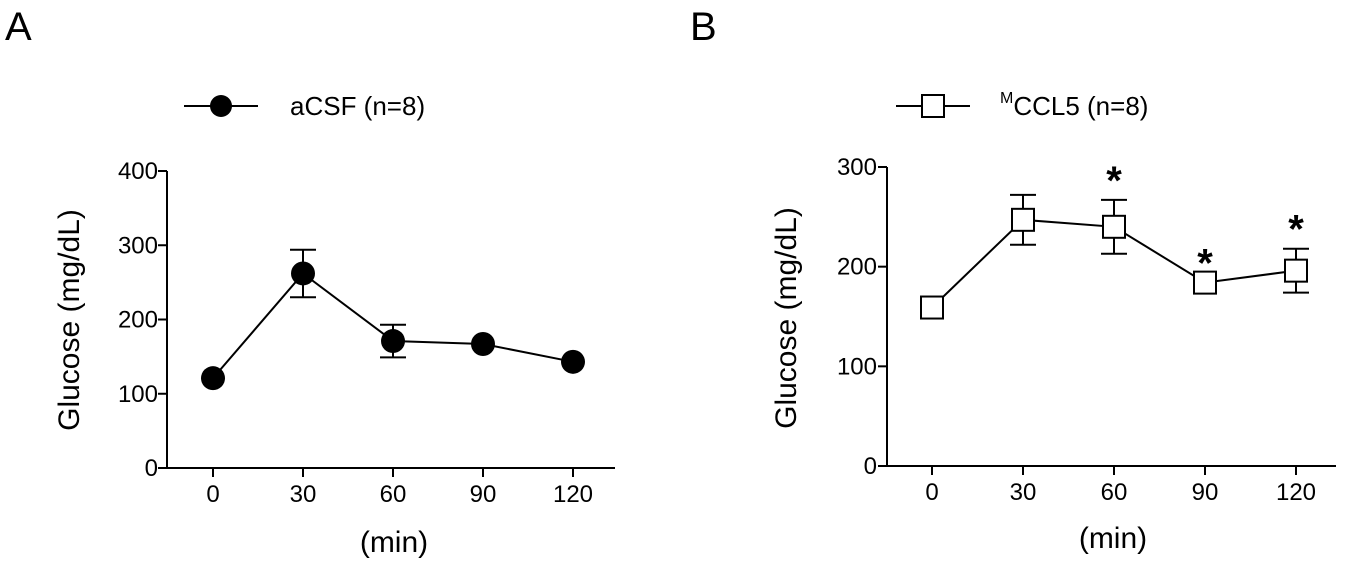  What do you see at coordinates (786, 318) in the screenshot?
I see `y-axis-label-b: Glucose (mg/dL)` at bounding box center [786, 318].